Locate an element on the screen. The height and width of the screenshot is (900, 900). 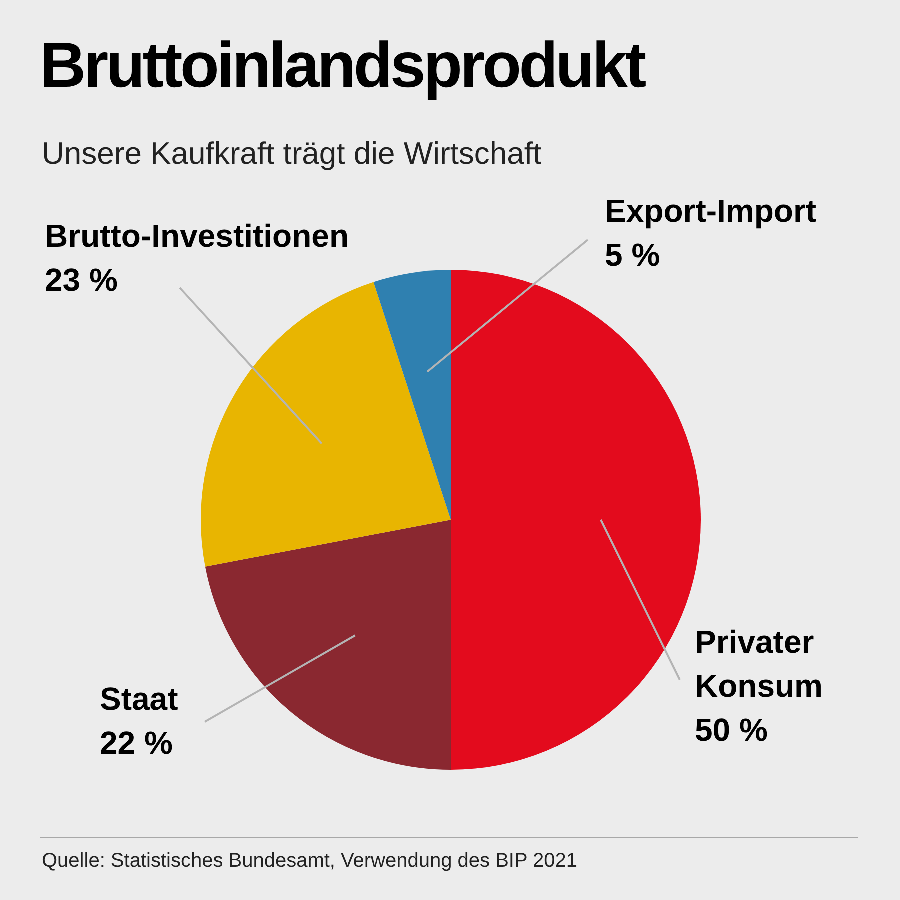
data-label: 23 % is located at coordinates (81, 280).